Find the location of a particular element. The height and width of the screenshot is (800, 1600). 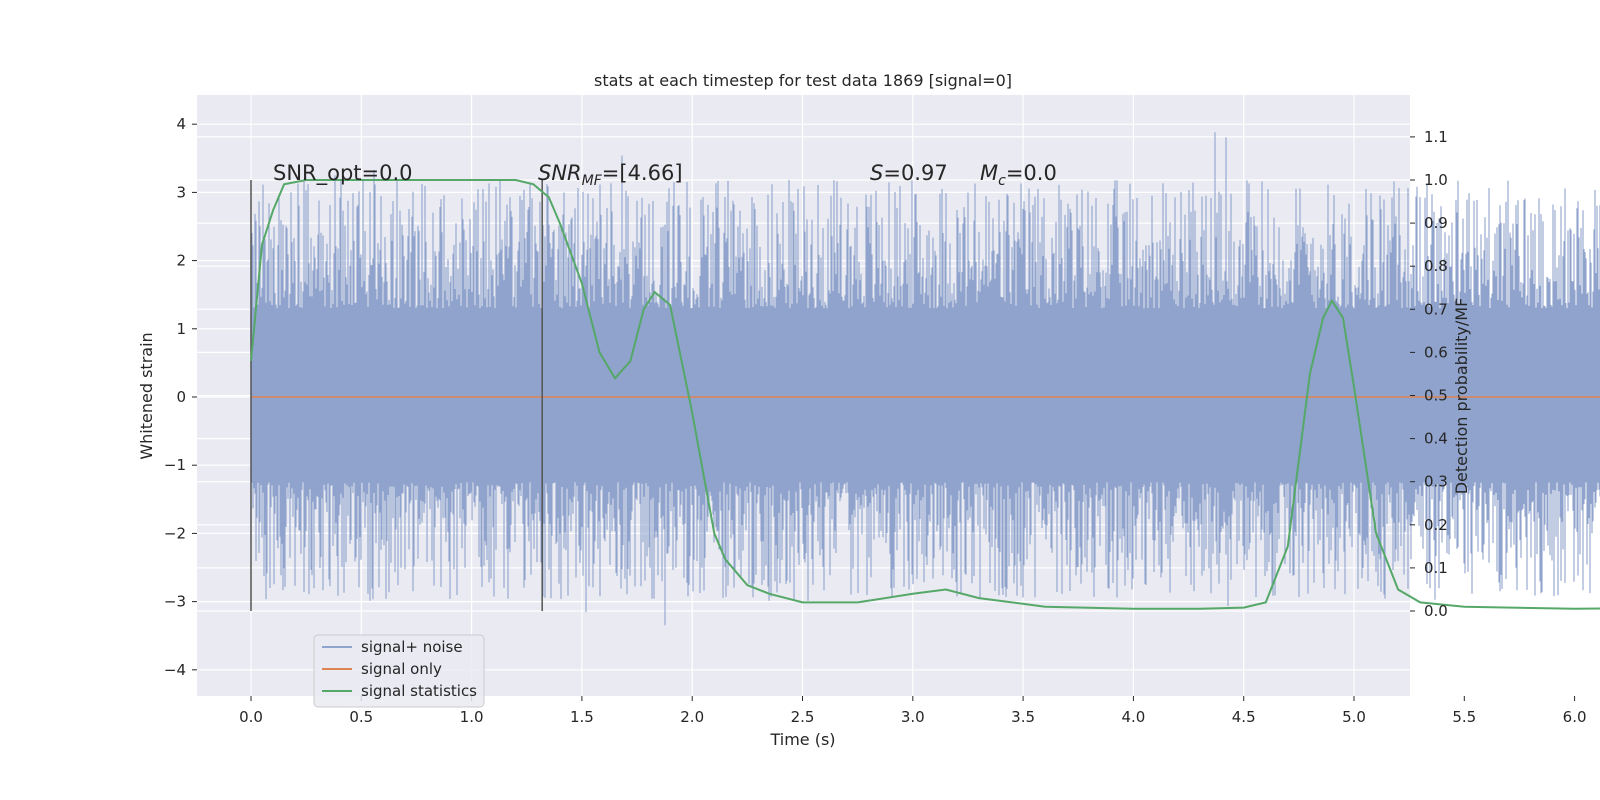

y-tick-label: 1 is located at coordinates (181, 329).